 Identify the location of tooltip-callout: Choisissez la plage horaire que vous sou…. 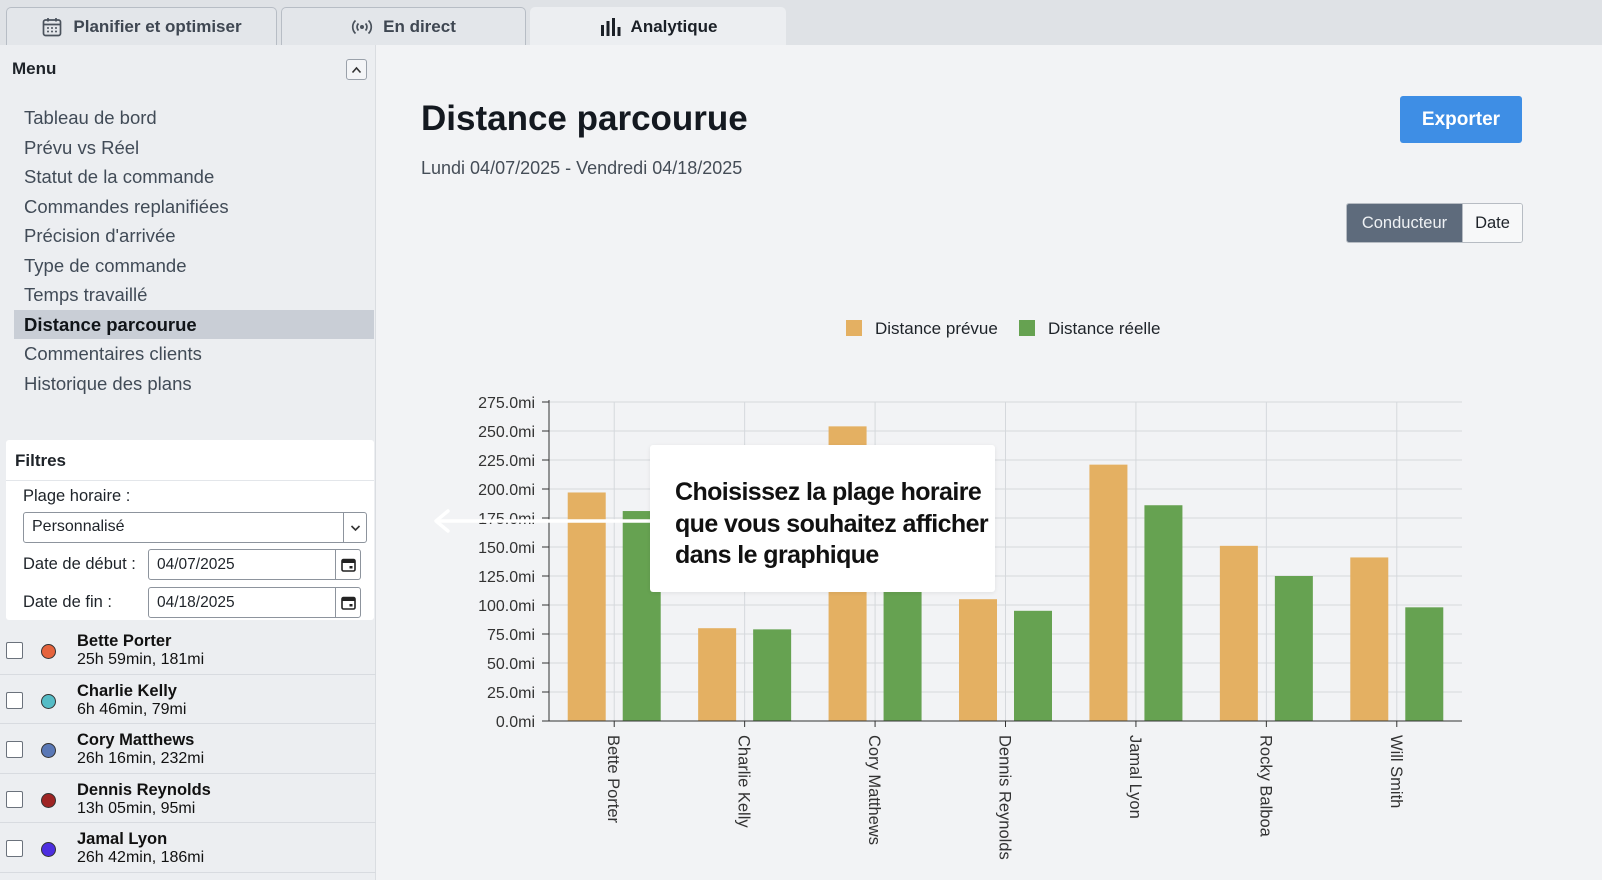
(822, 518).